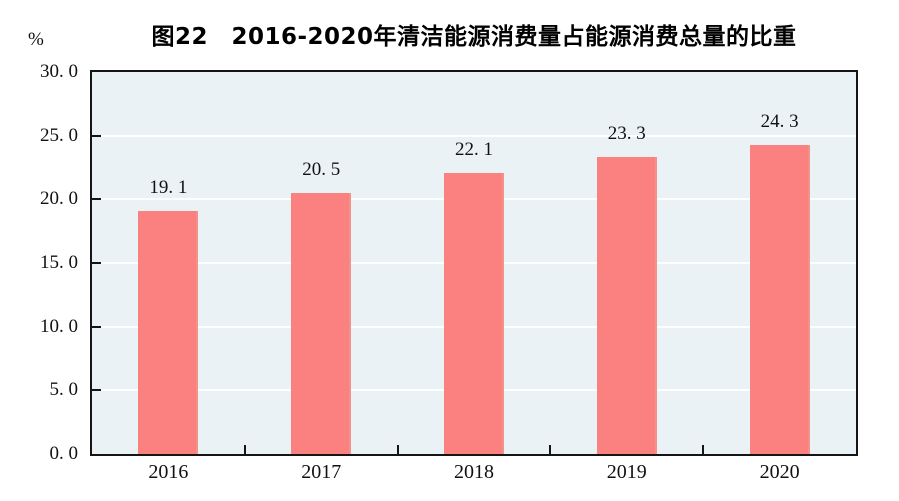 This screenshot has width=899, height=501. What do you see at coordinates (474, 472) in the screenshot?
I see `x-tick-label: 2018` at bounding box center [474, 472].